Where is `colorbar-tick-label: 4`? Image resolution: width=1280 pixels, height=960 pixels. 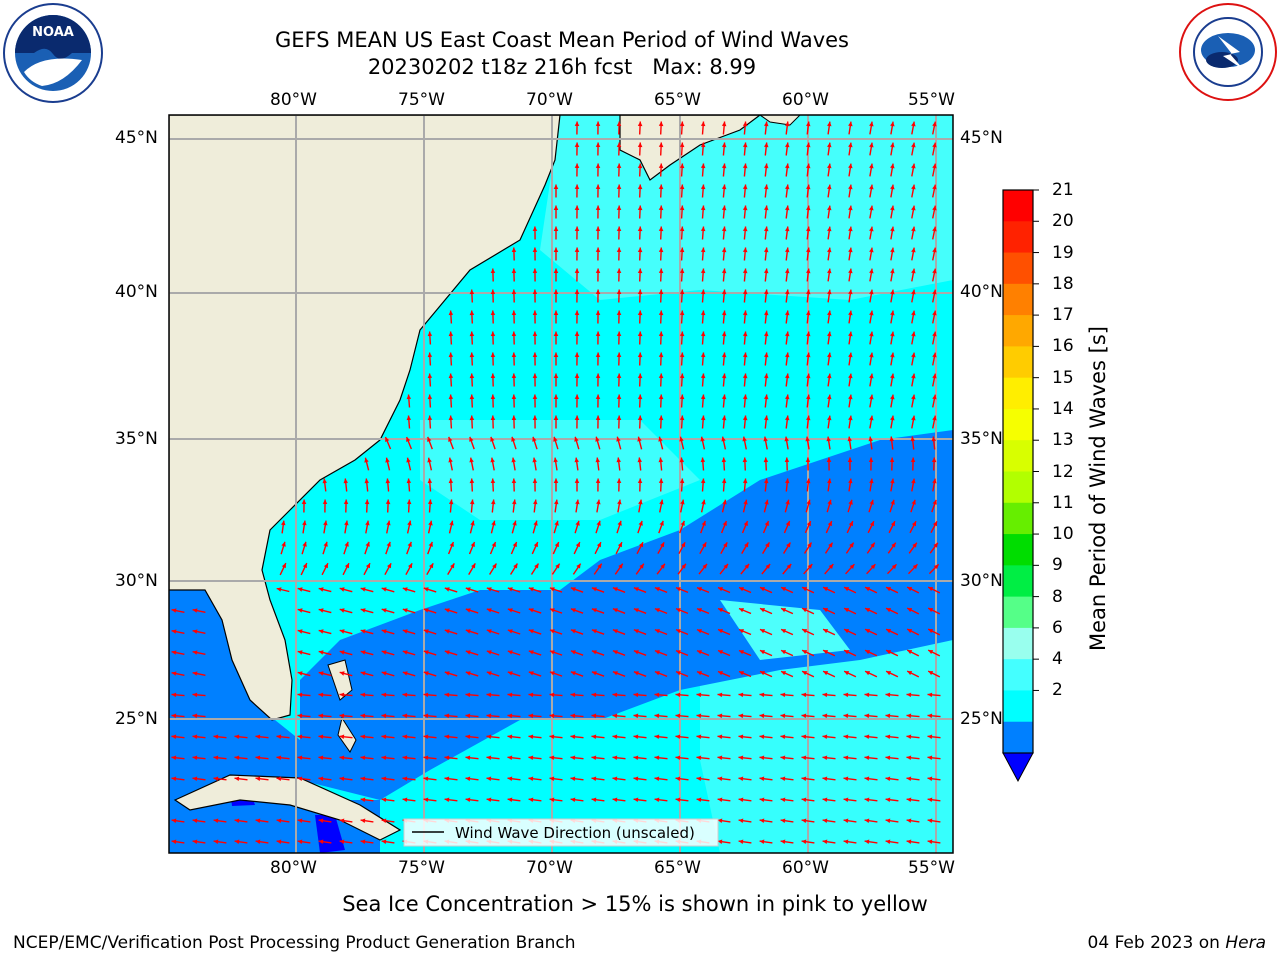 colorbar-tick-label: 4 is located at coordinates (1057, 659).